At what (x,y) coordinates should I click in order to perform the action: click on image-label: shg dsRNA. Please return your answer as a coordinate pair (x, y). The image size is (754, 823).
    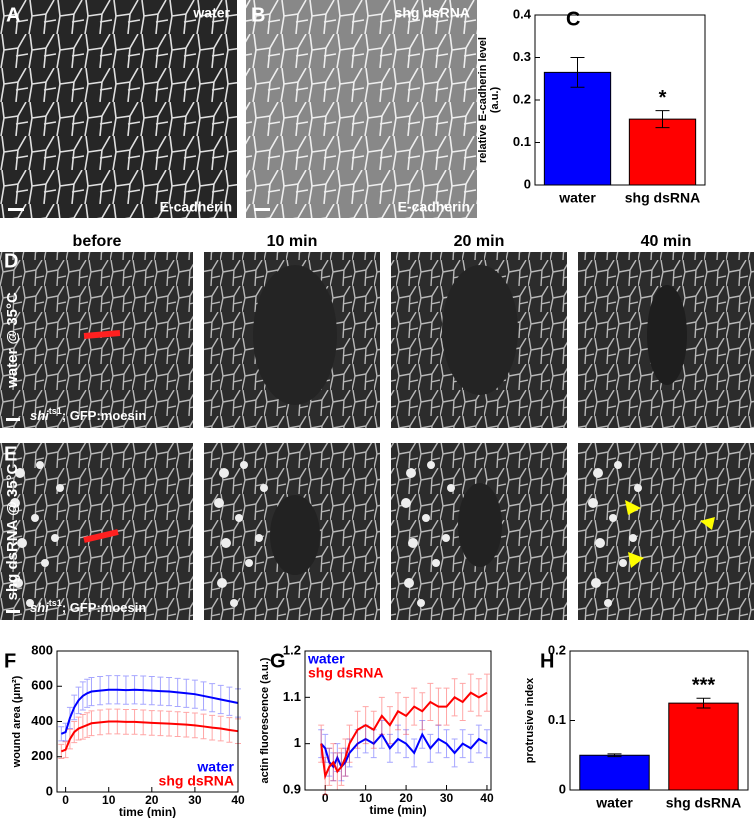
    Looking at the image, I should click on (432, 13).